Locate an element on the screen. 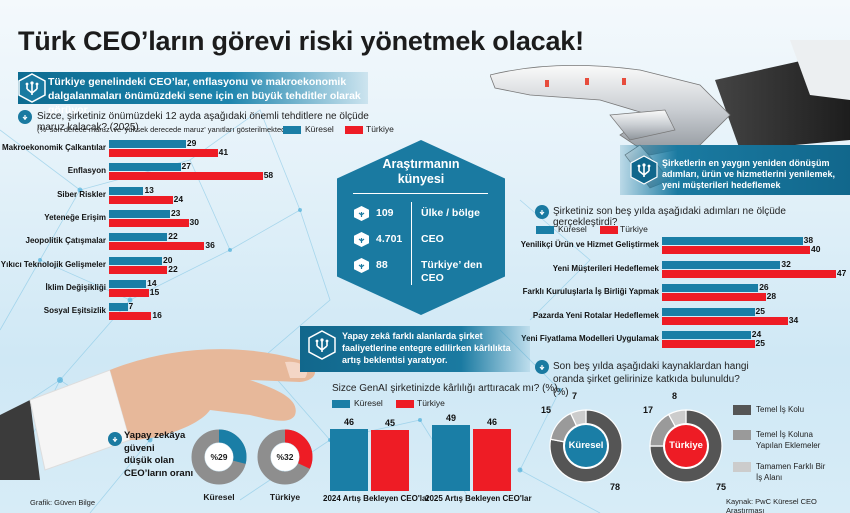 This screenshot has height=513, width=850. legend-label-turkiye: Türkiye is located at coordinates (380, 129).